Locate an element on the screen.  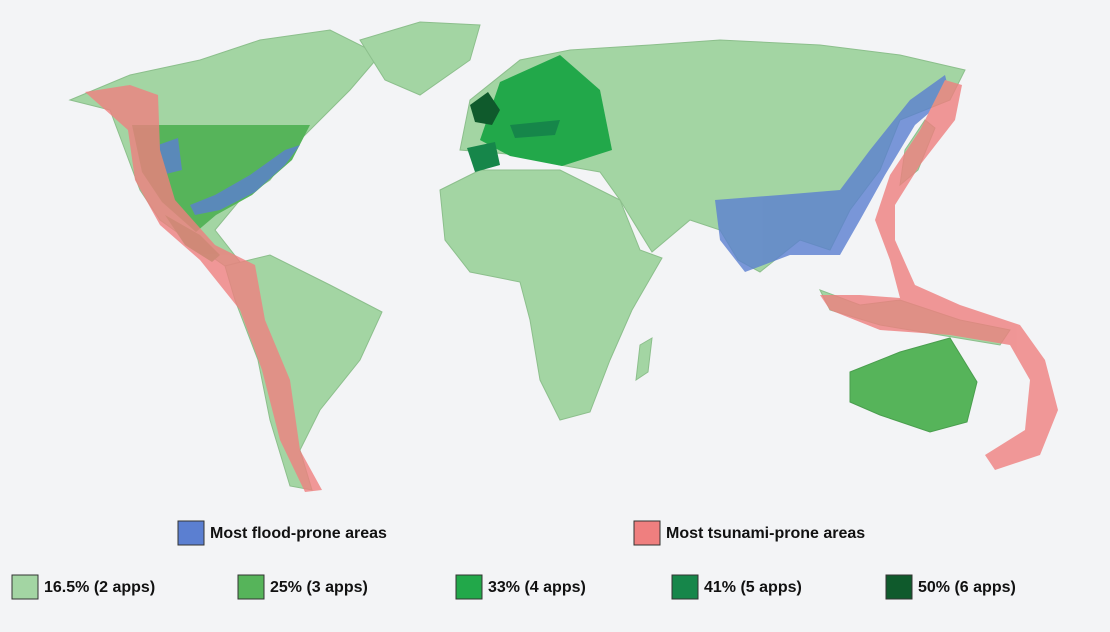
flood-zone-asia is located at coordinates (832, 173).